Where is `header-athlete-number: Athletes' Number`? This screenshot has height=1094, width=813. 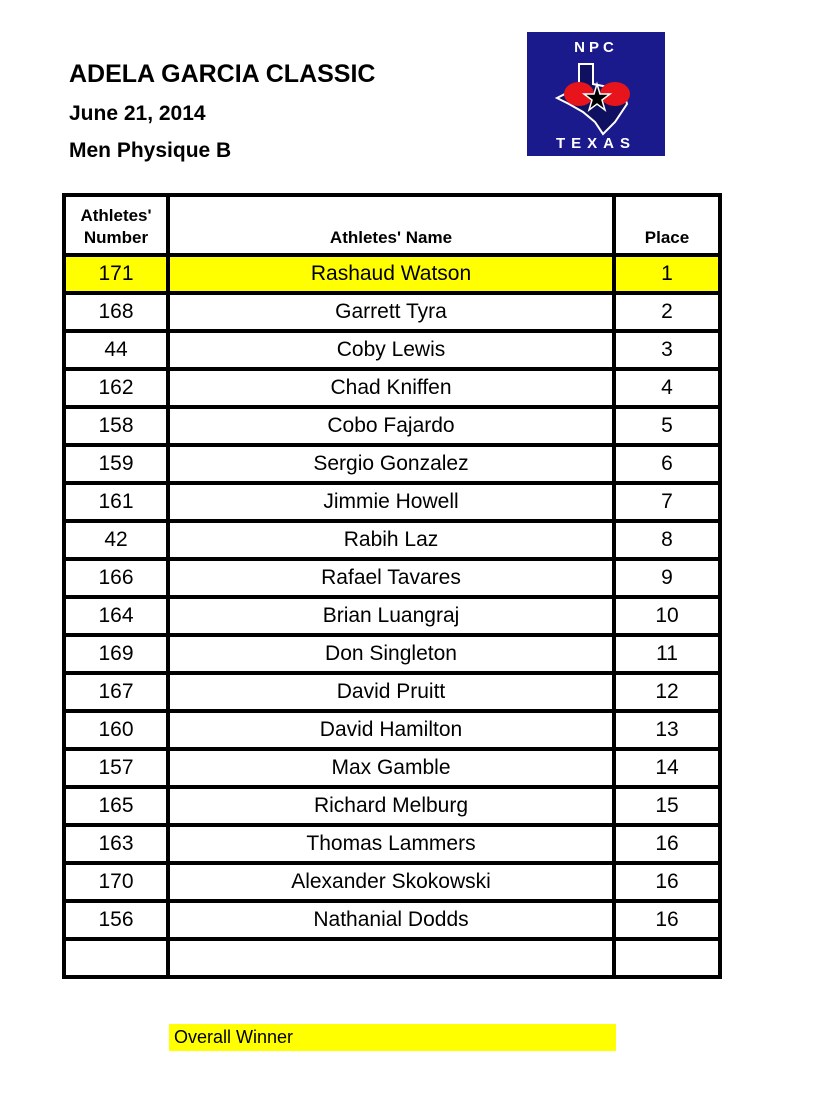
header-athlete-number: Athletes' Number is located at coordinates (116, 225).